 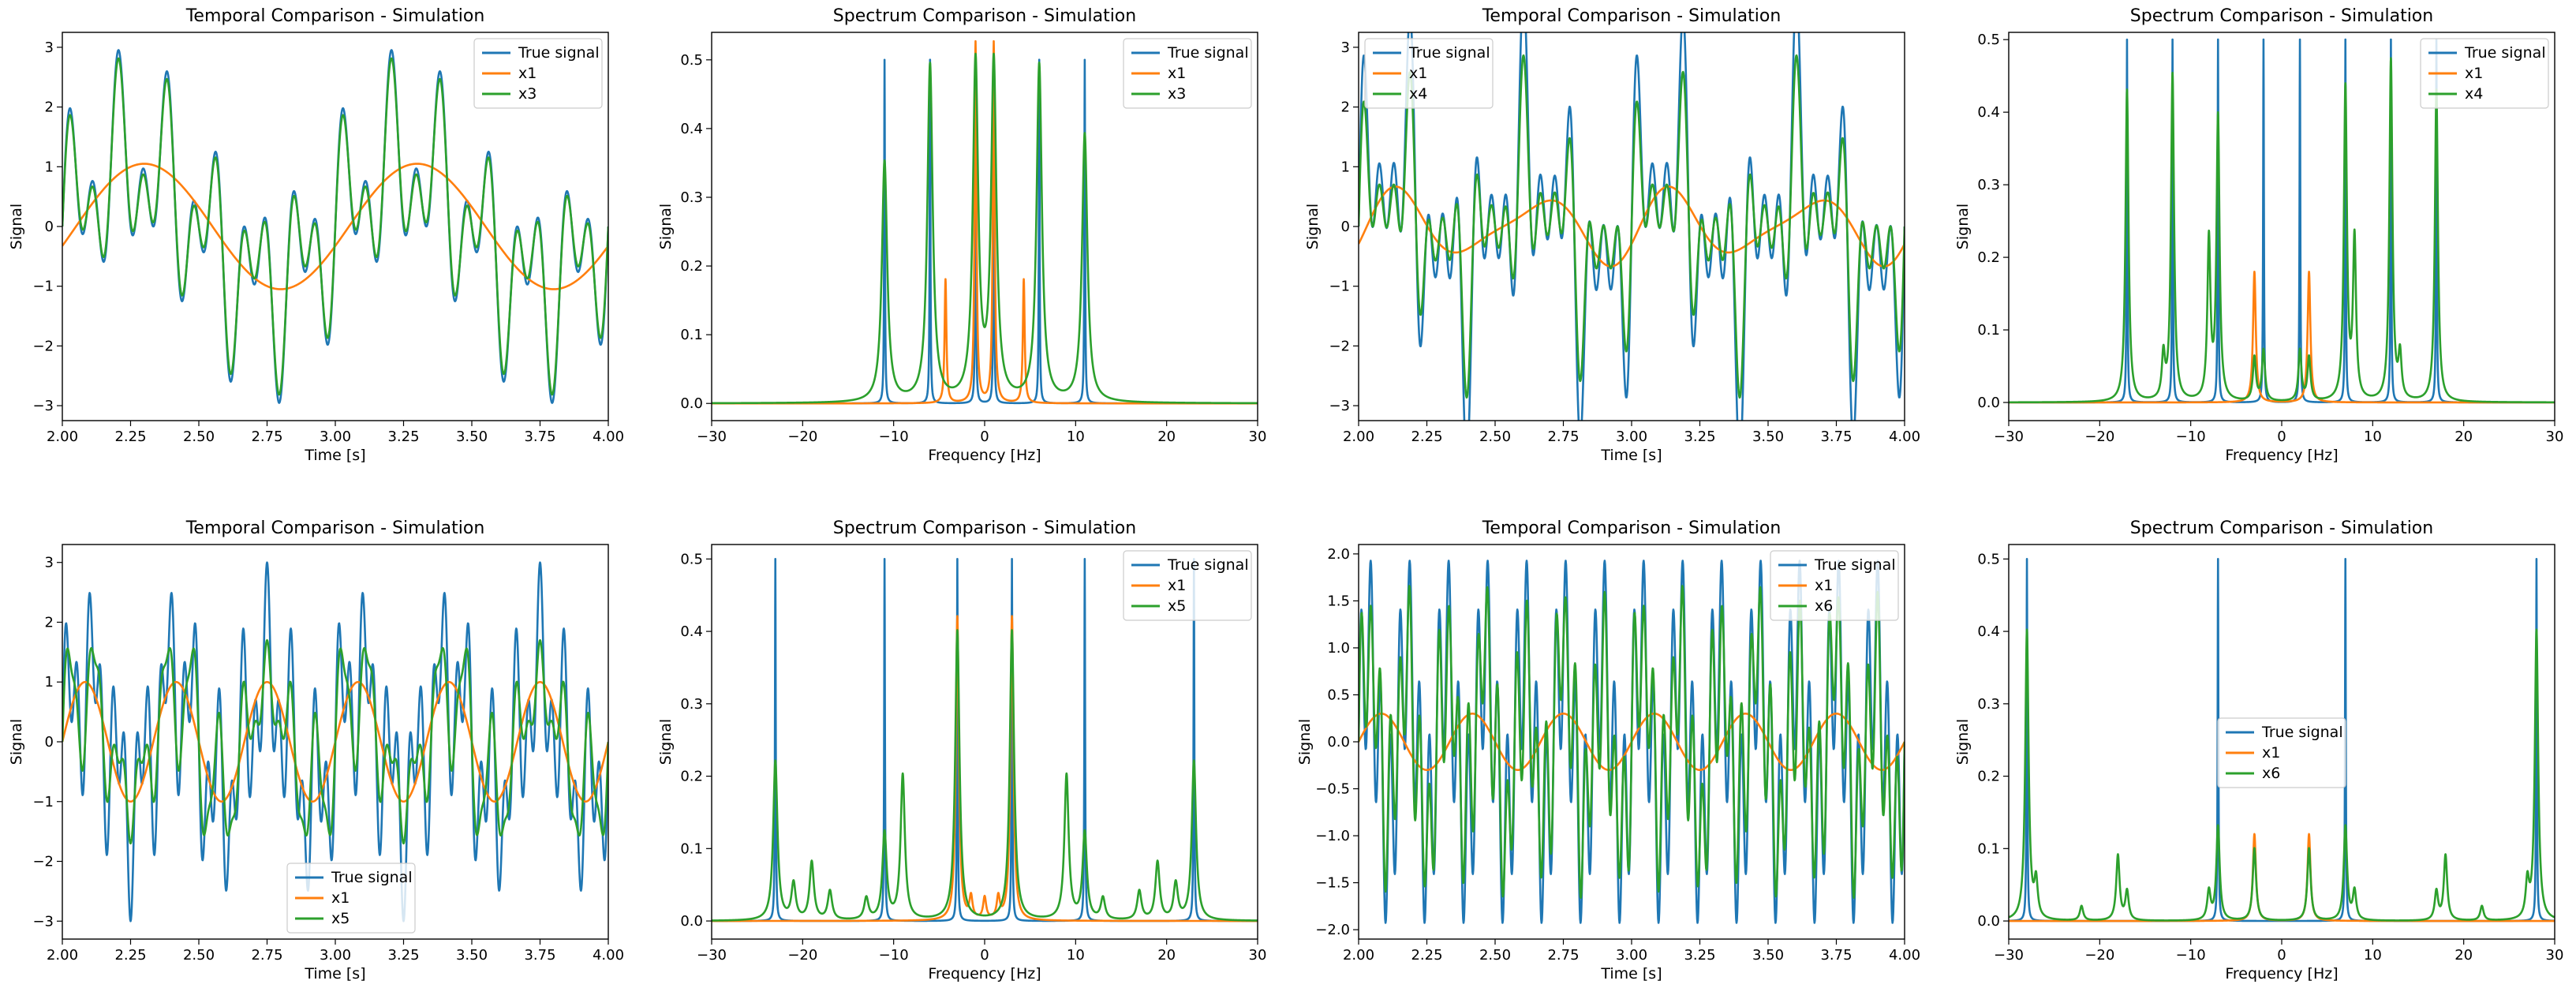 I want to click on chart-title: Spectrum Comparison - Simulation, so click(x=984, y=16).